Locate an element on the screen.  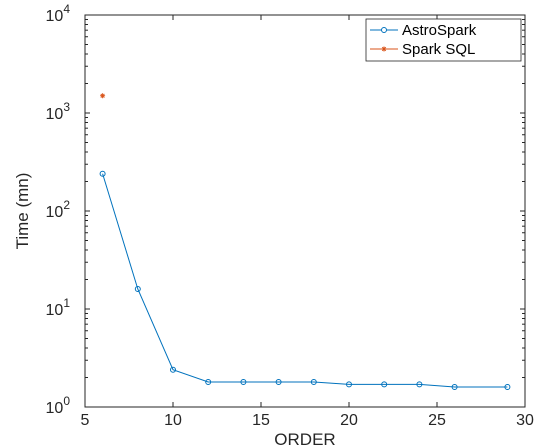
legend-label: AstroSpark is located at coordinates (439, 30).